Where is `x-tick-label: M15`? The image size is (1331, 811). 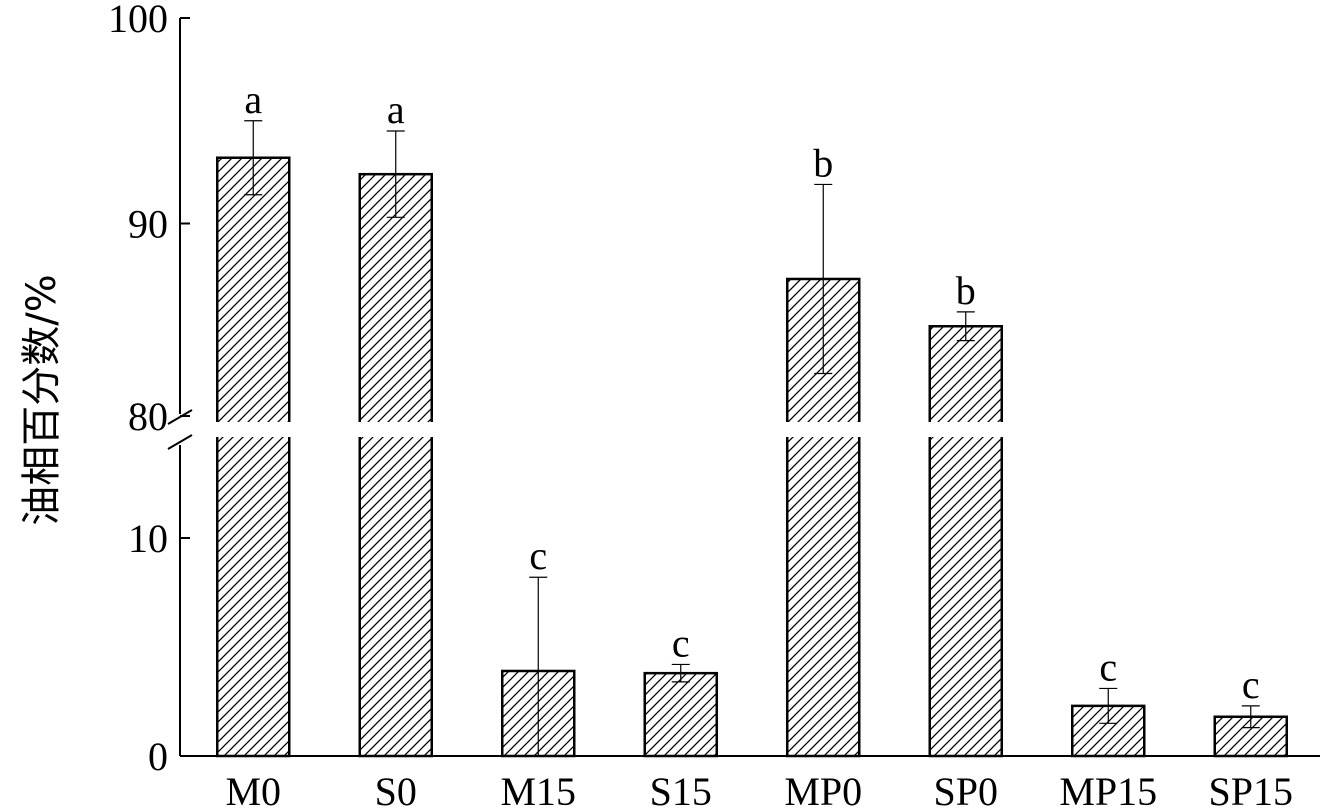
x-tick-label: M15 is located at coordinates (538, 790).